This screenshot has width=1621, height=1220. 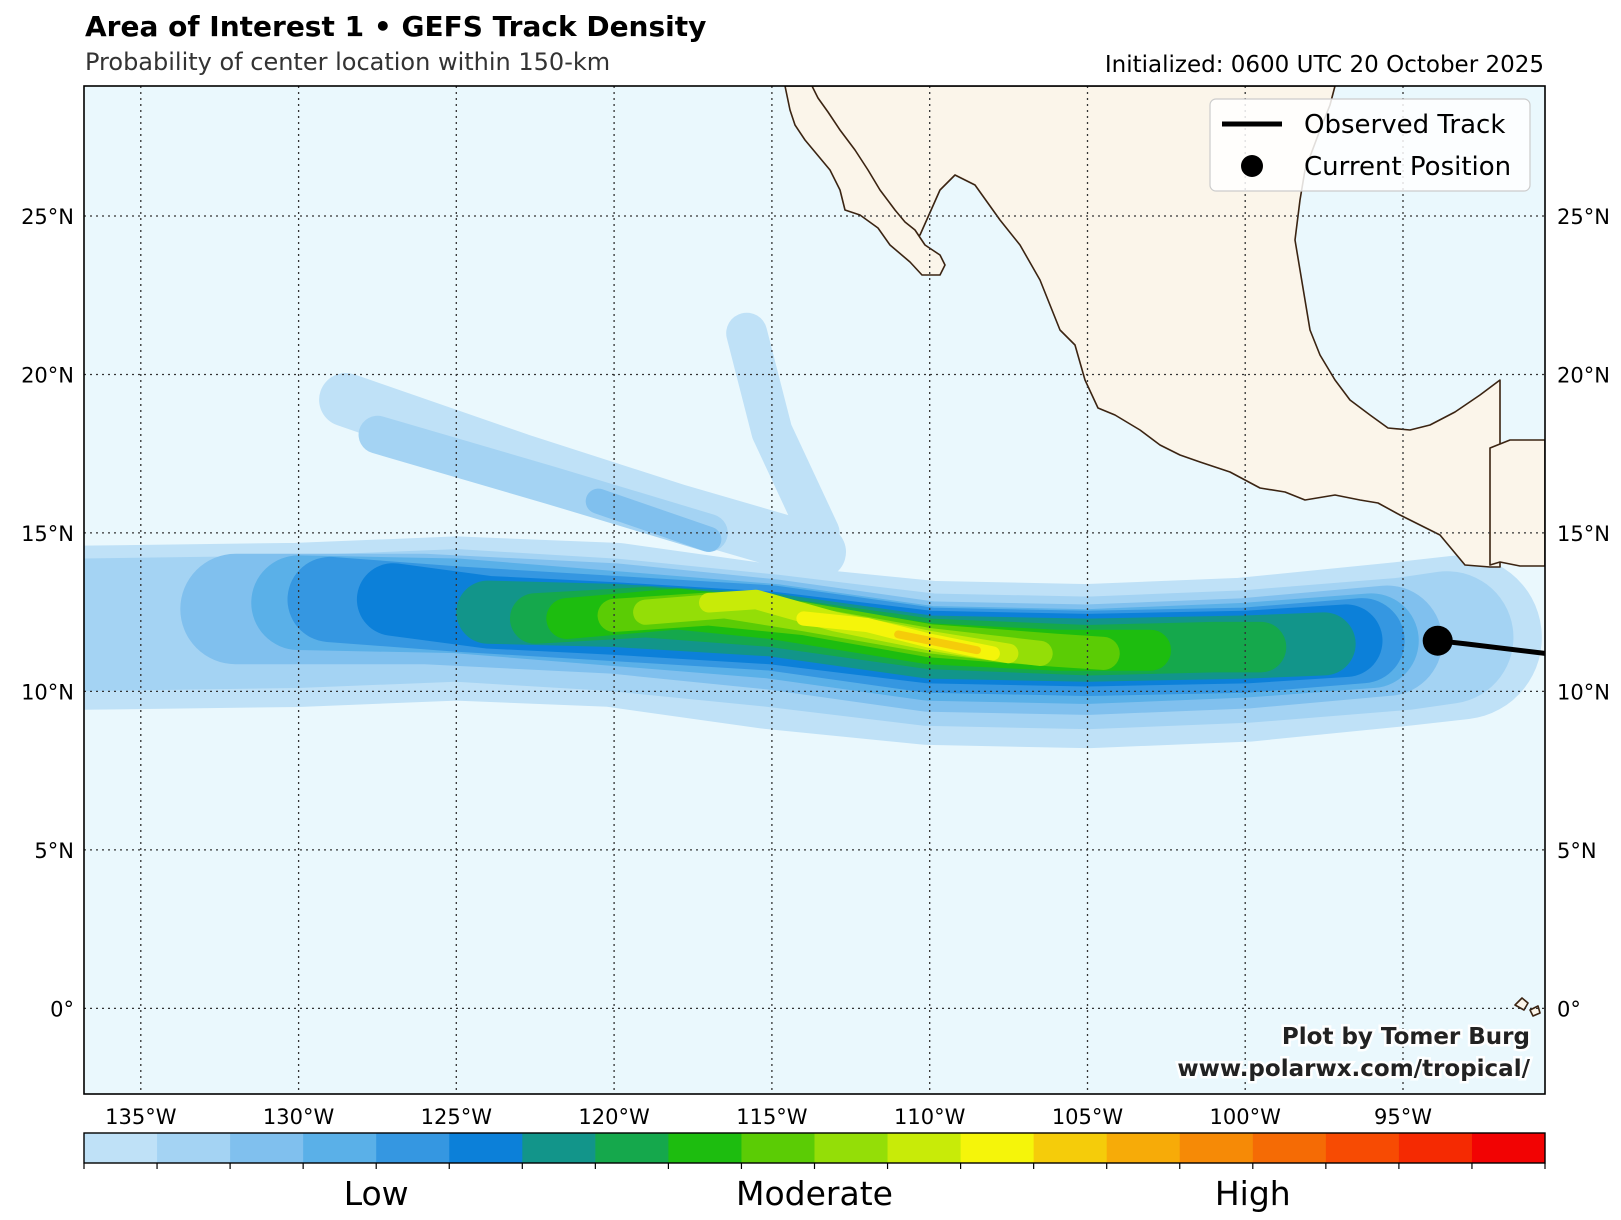 I want to click on lat-tick-label-left: 15°N, so click(x=47, y=534).